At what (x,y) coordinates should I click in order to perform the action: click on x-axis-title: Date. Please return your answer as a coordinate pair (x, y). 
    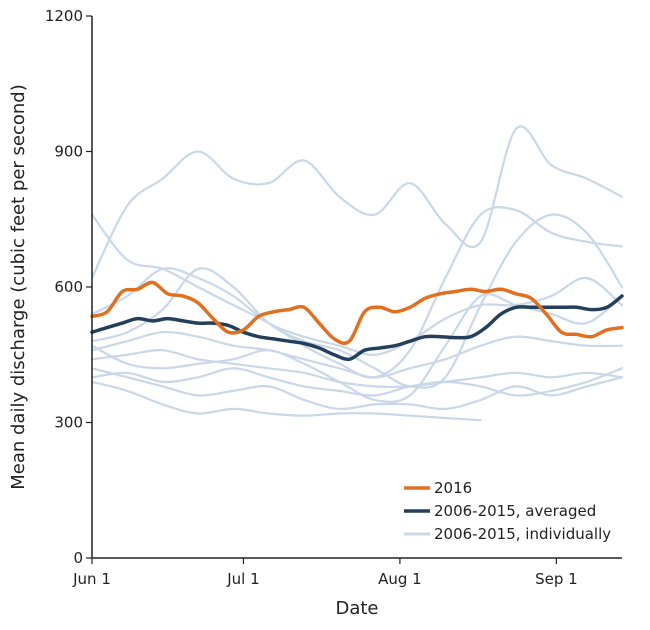
    Looking at the image, I should click on (356, 608).